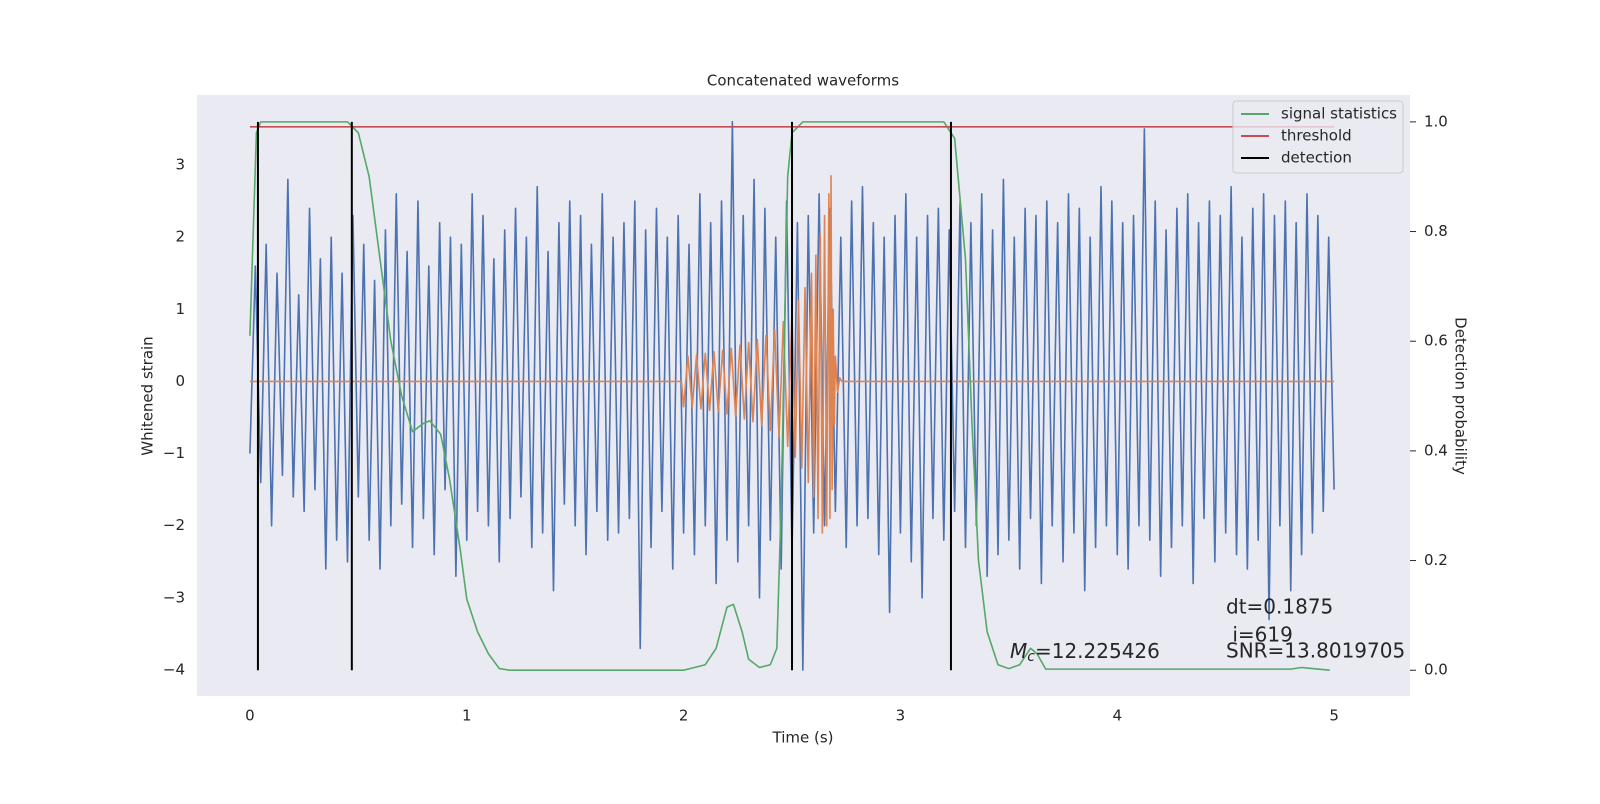 This screenshot has height=804, width=1600. I want to click on legend: signal statistics threshold detection, so click(1318, 137).